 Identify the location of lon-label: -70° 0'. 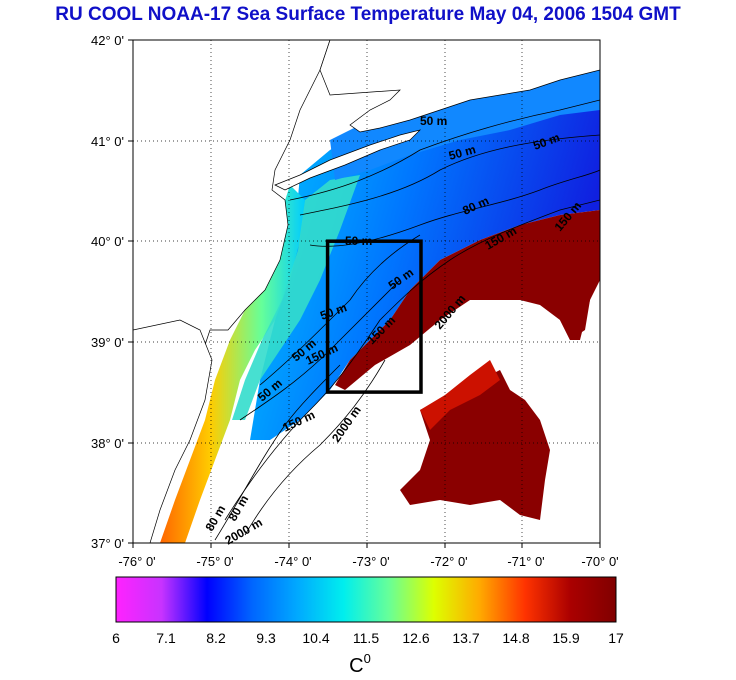
(599, 561).